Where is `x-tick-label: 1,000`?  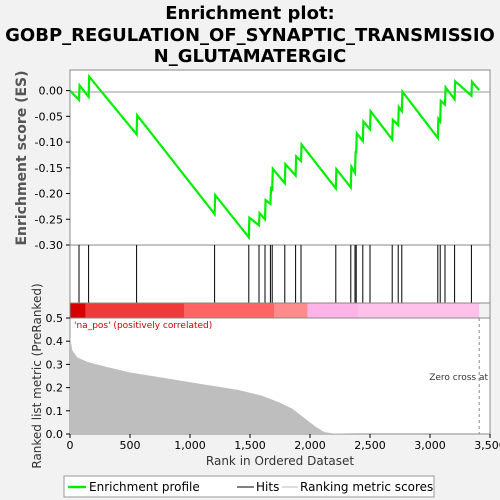
x-tick-label: 1,000 is located at coordinates (190, 445).